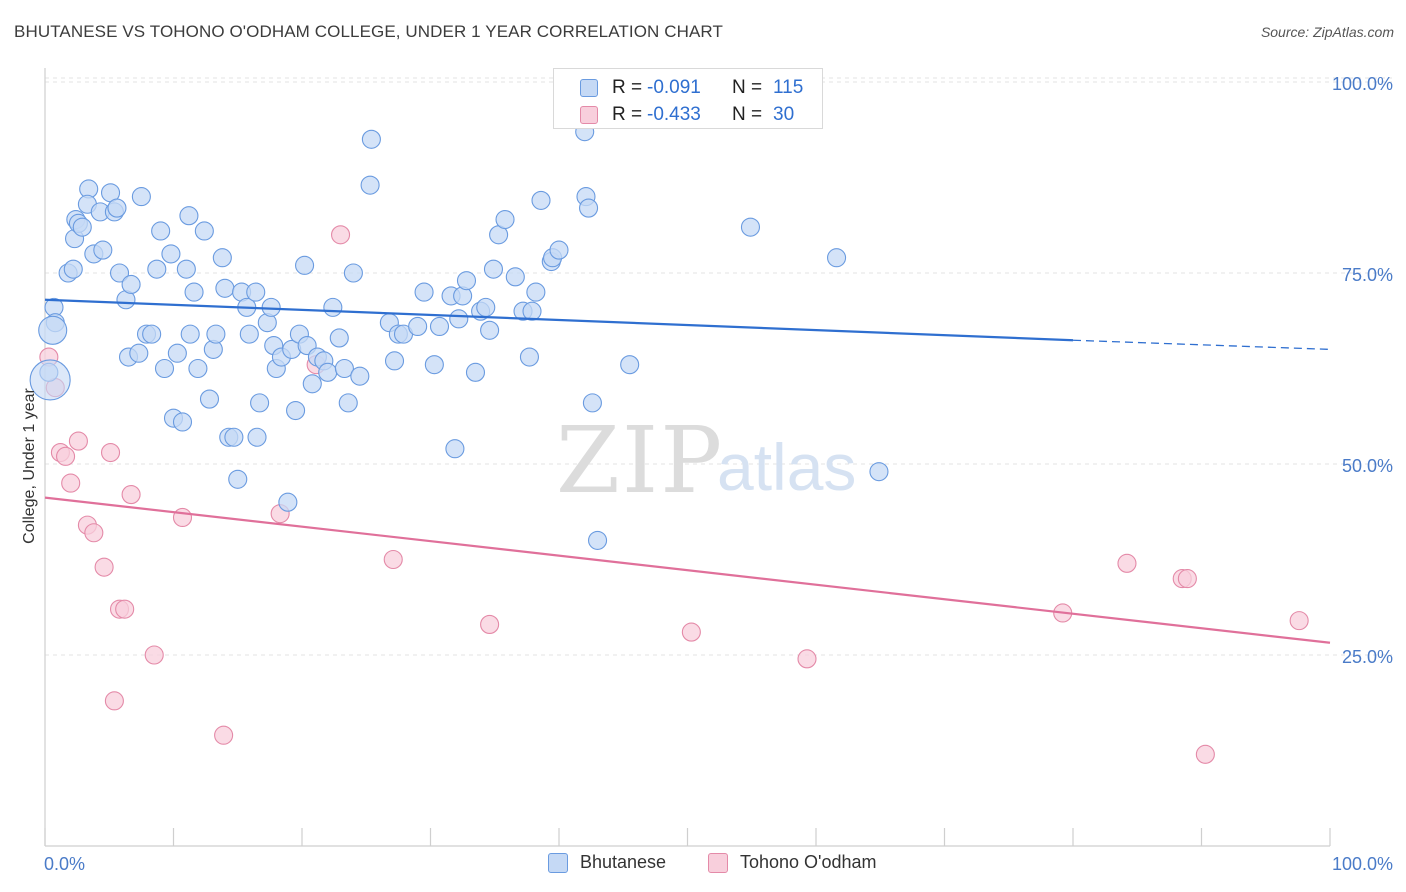  What do you see at coordinates (64, 864) in the screenshot?
I see `x-tick-label: 0.0%` at bounding box center [64, 864].